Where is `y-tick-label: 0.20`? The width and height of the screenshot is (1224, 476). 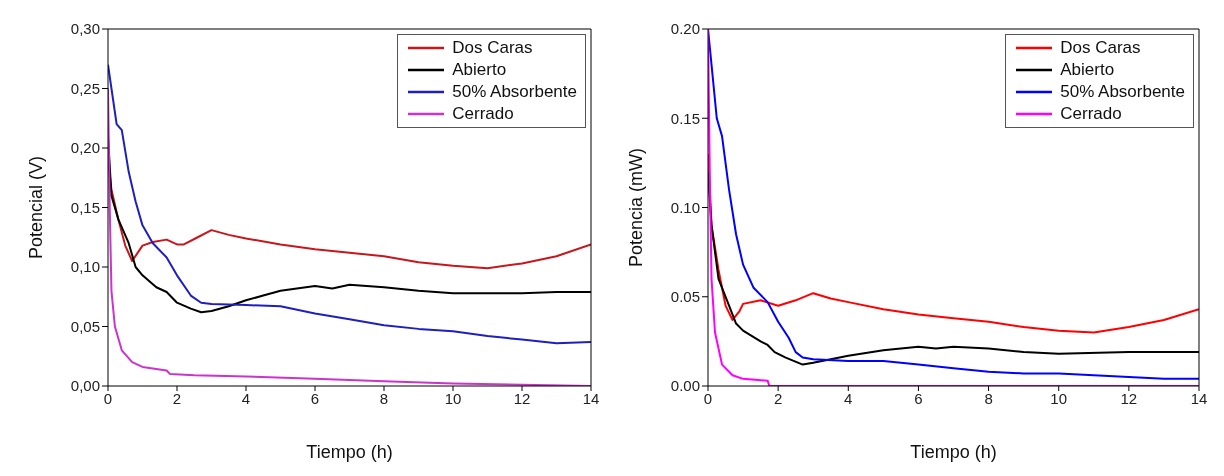
y-tick-label: 0.20 is located at coordinates (685, 29).